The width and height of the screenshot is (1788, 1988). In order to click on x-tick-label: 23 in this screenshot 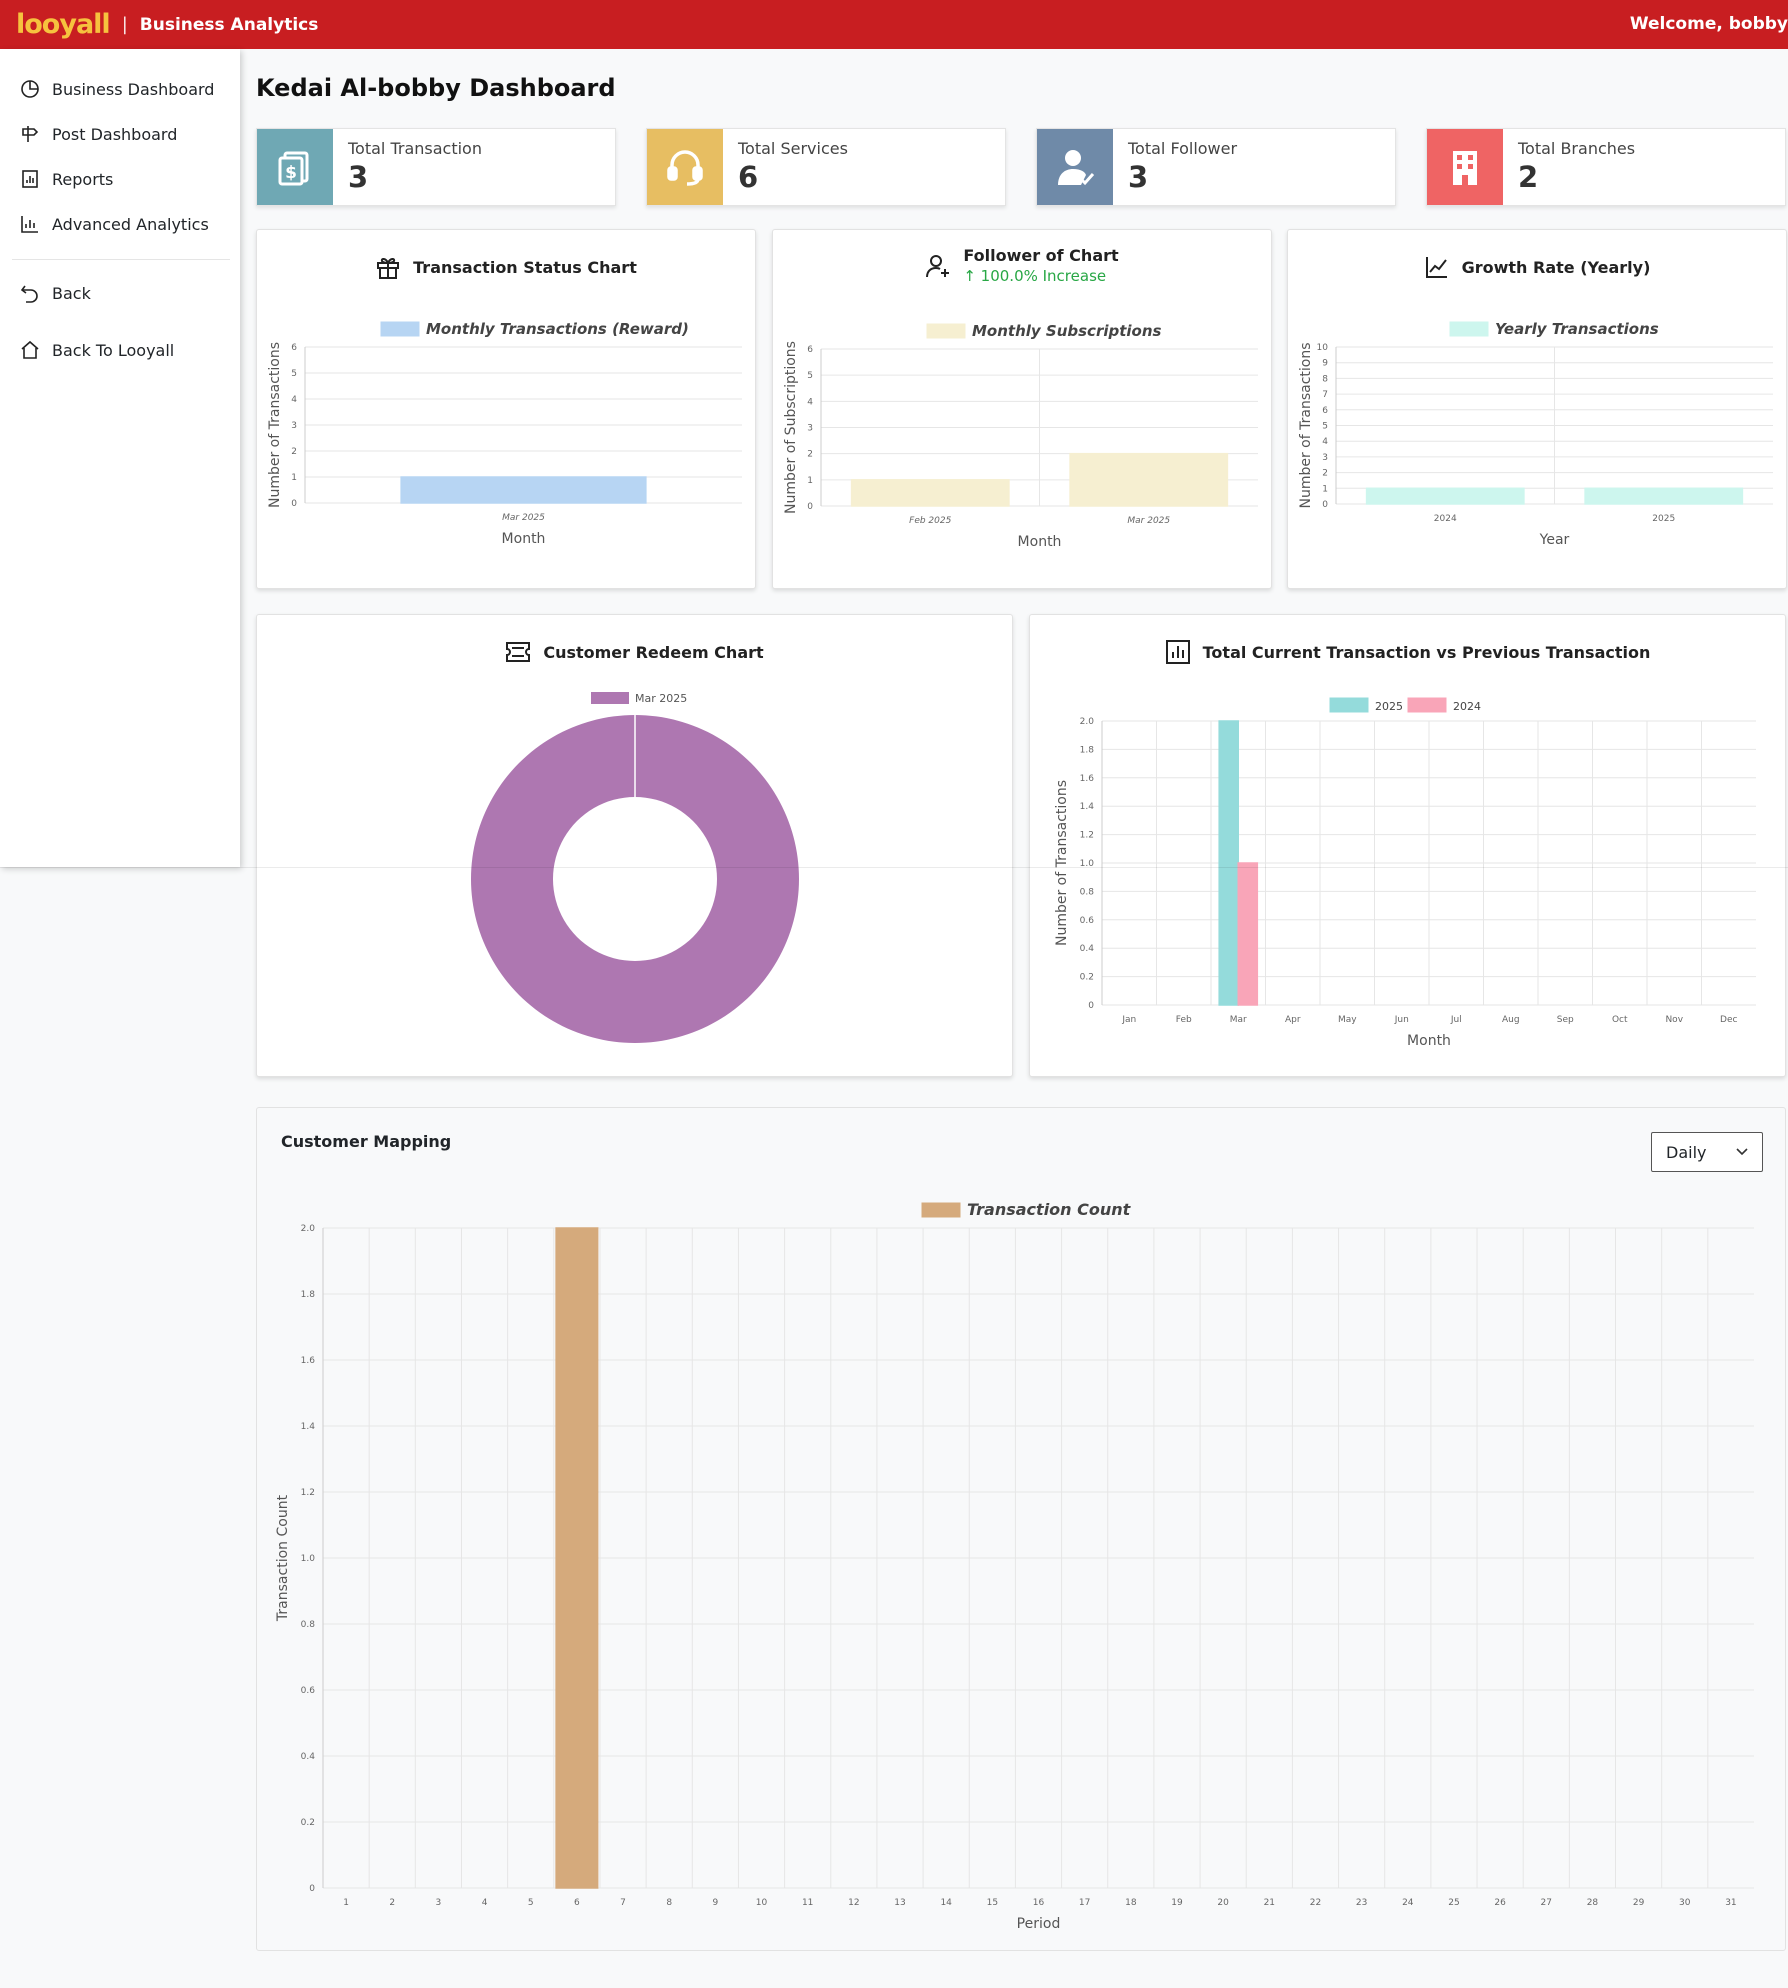, I will do `click(1361, 1903)`.